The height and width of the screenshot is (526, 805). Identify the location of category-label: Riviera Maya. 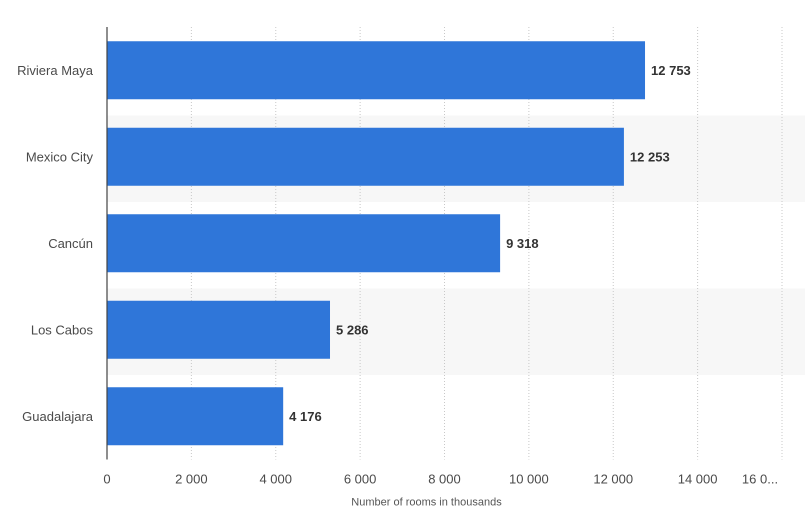
(55, 70).